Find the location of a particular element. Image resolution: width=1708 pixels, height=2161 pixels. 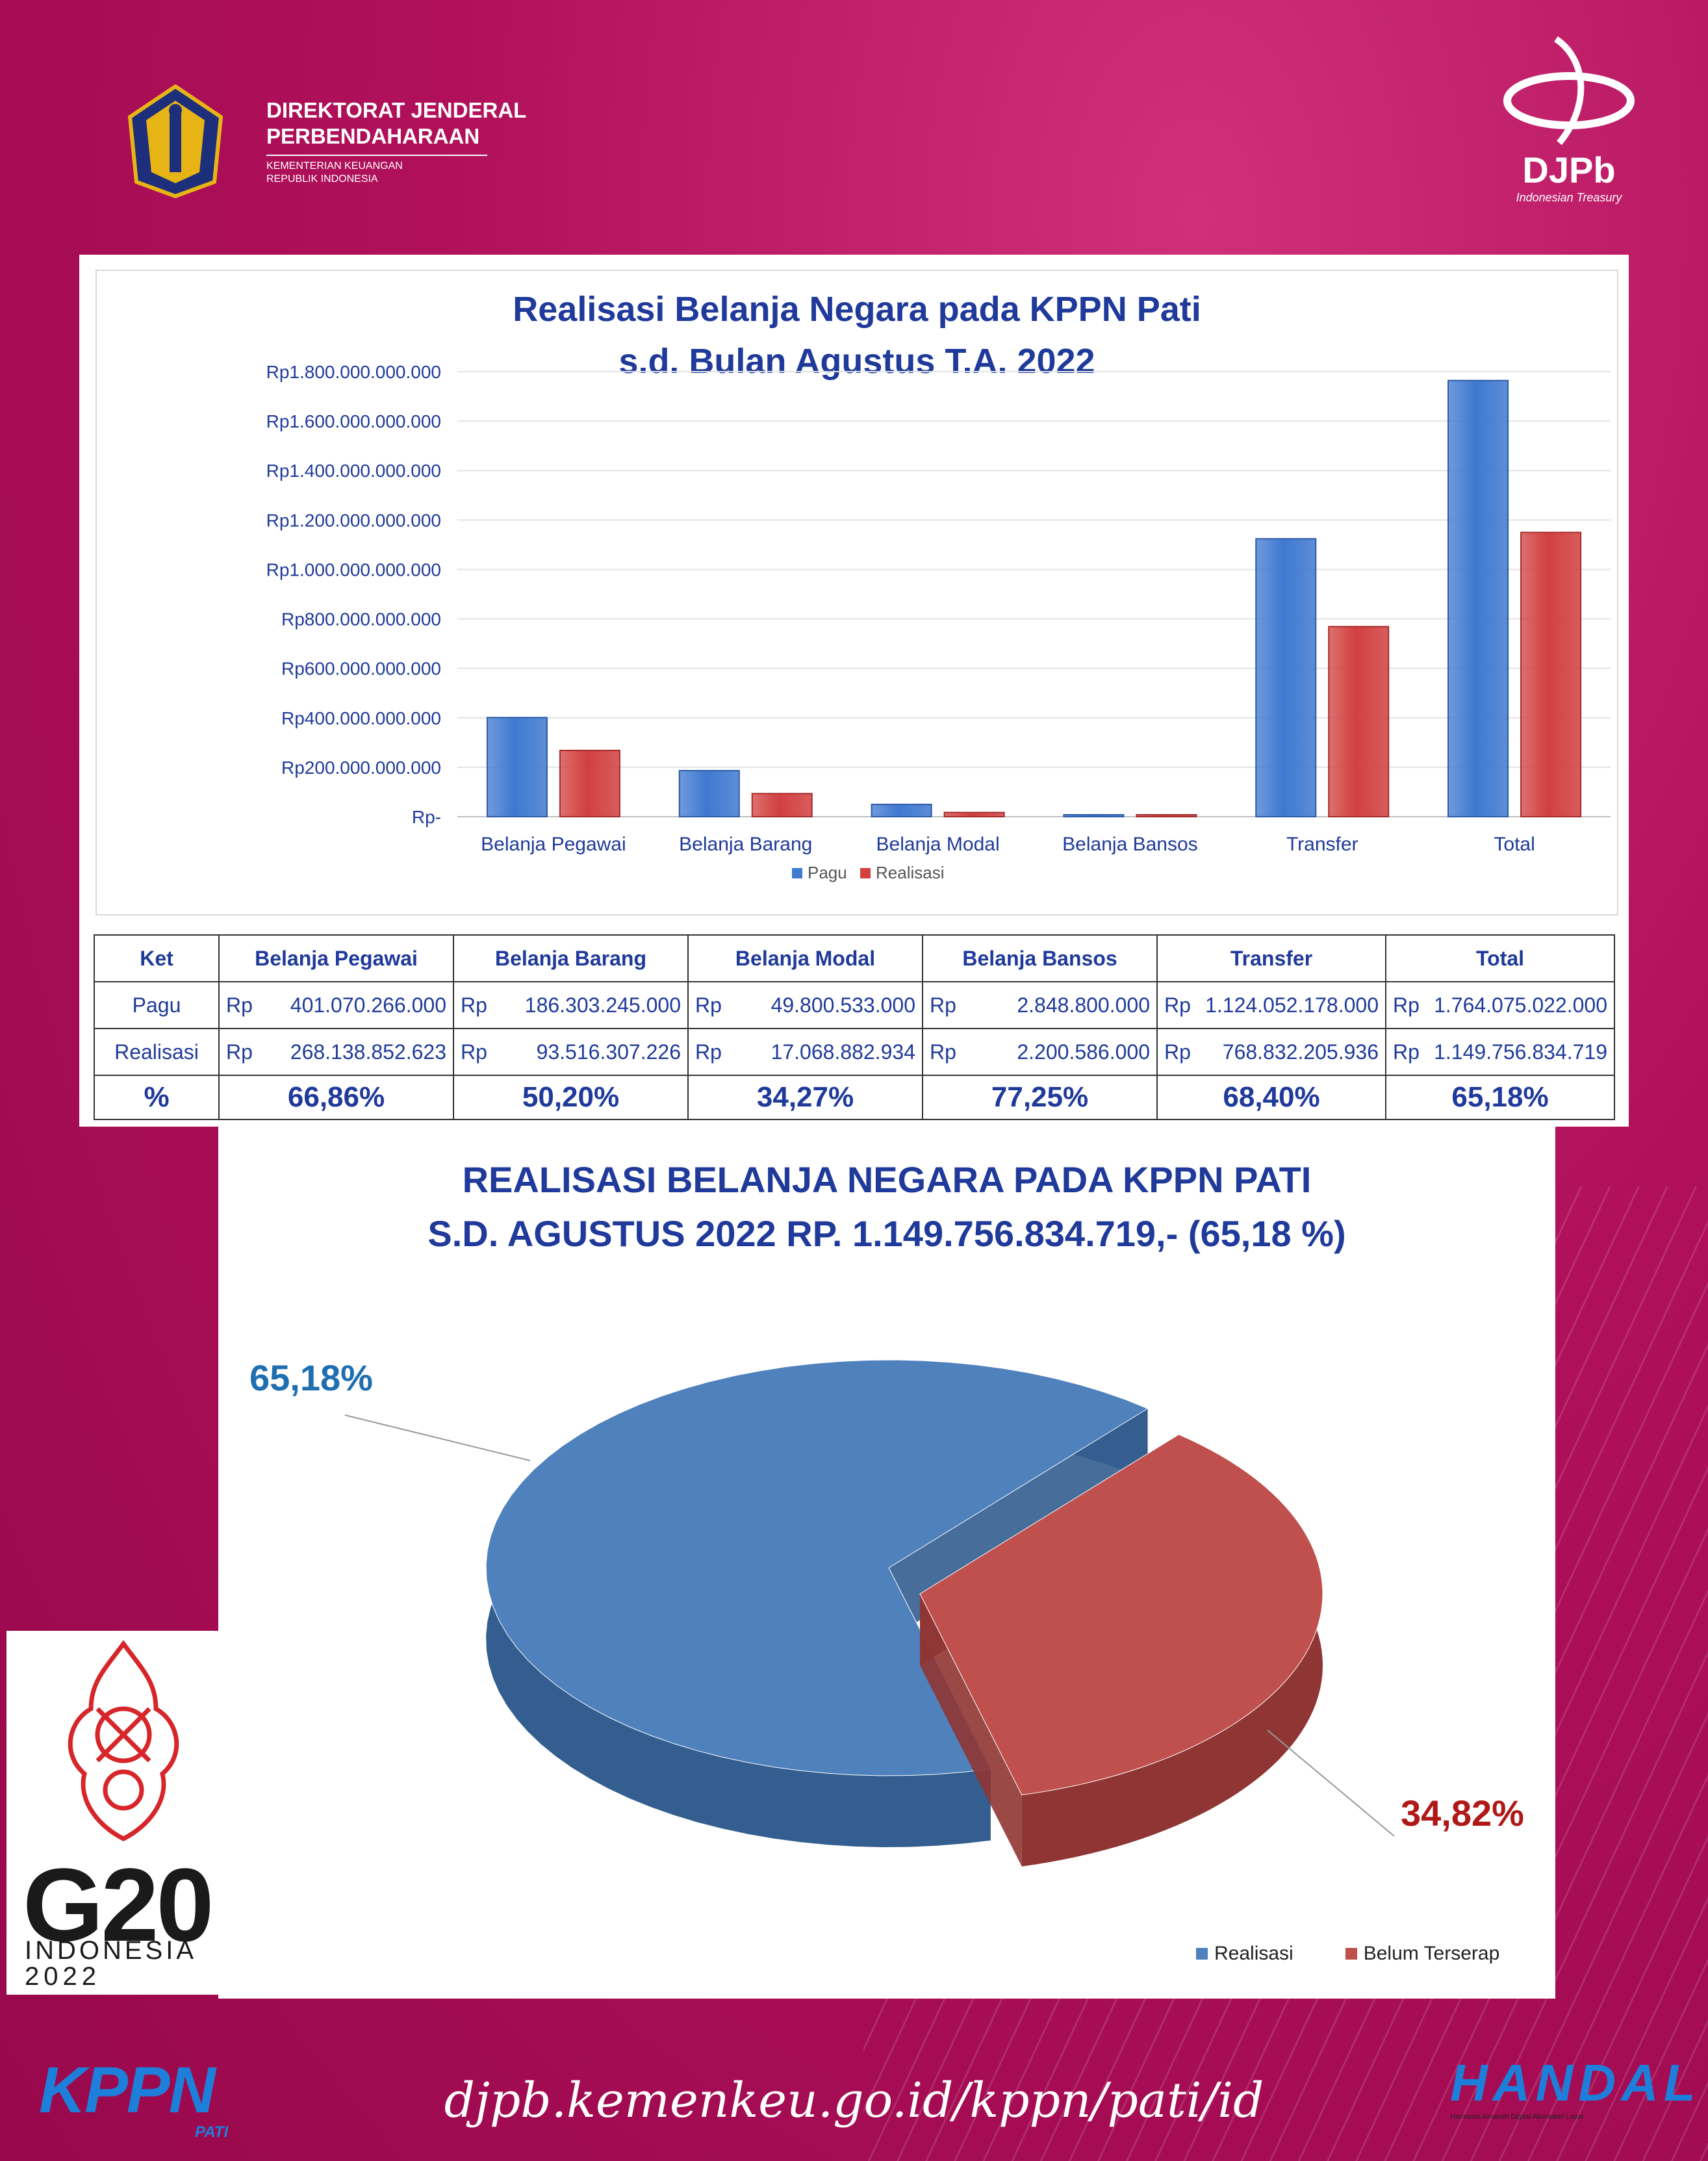

table-header: Transfer is located at coordinates (1271, 958).